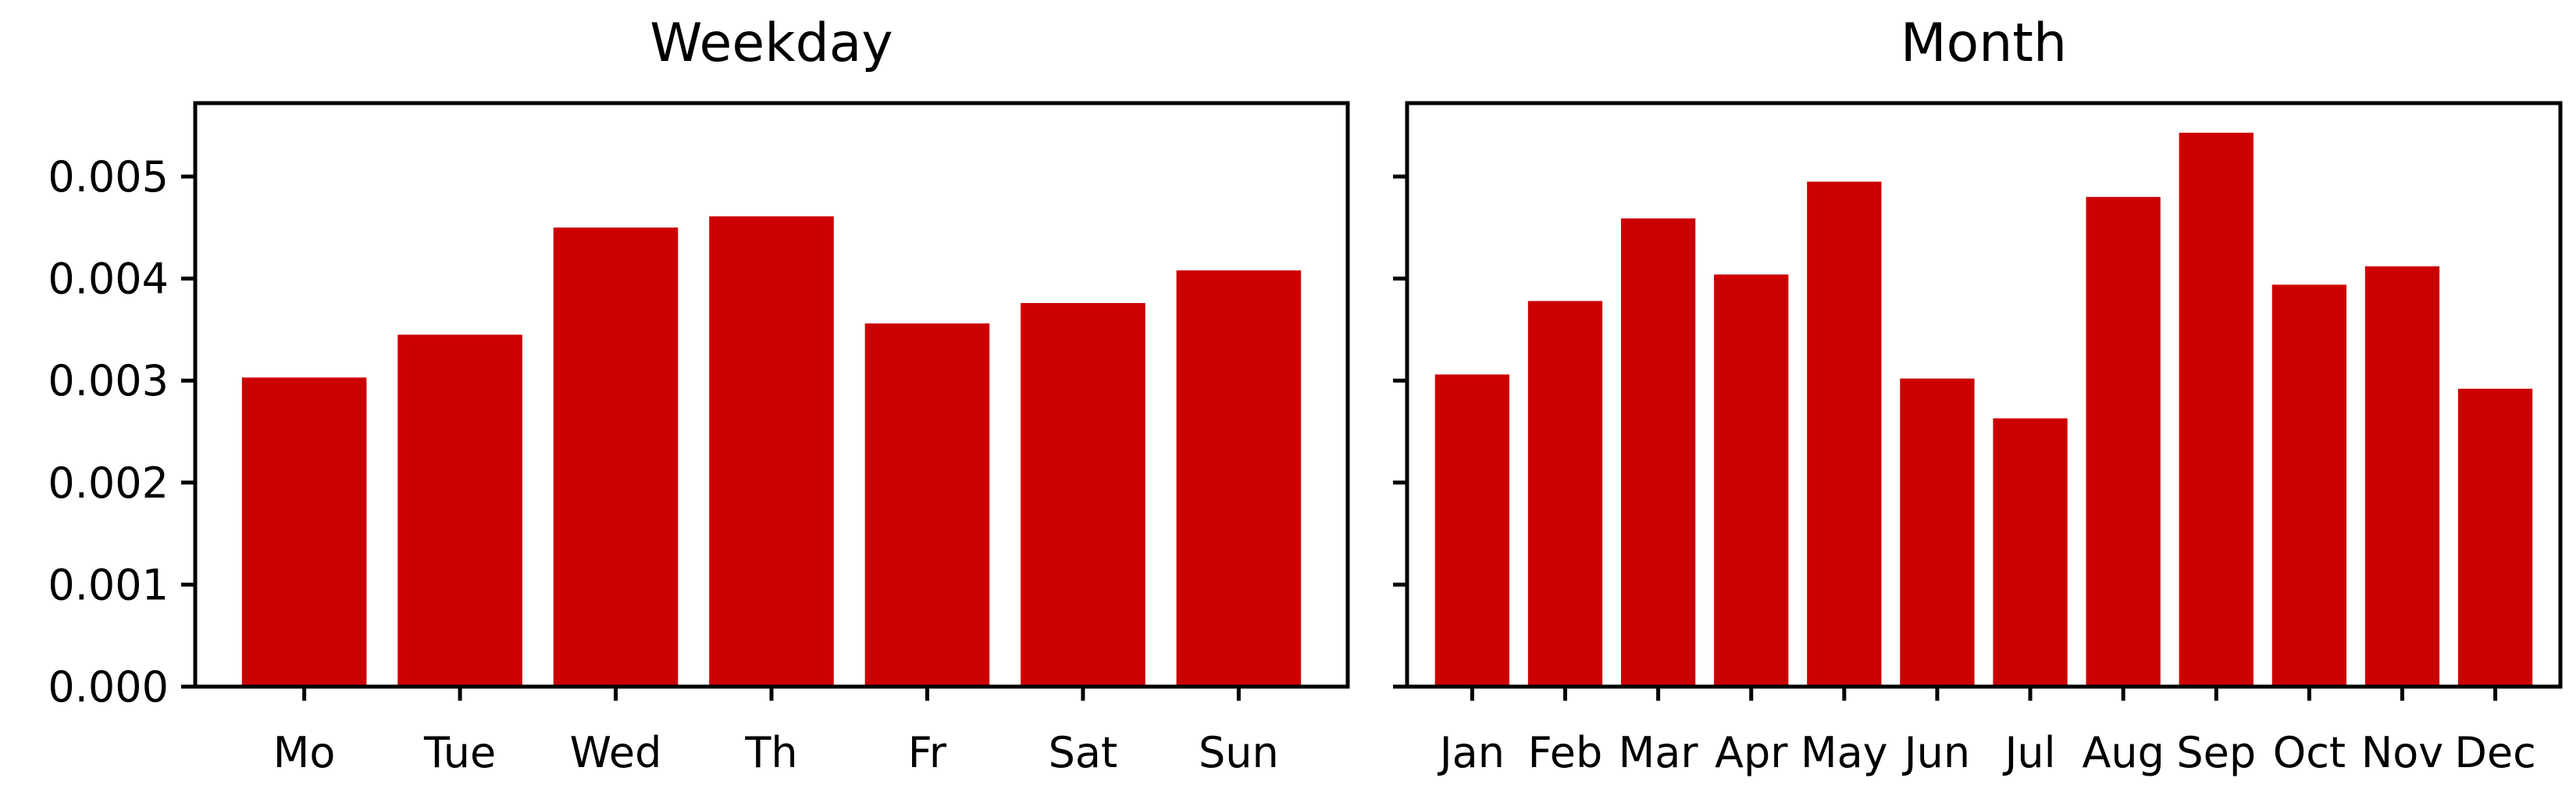 This screenshot has height=796, width=2576. Describe the element at coordinates (1937, 532) in the screenshot. I see `month-bar-jun` at that location.